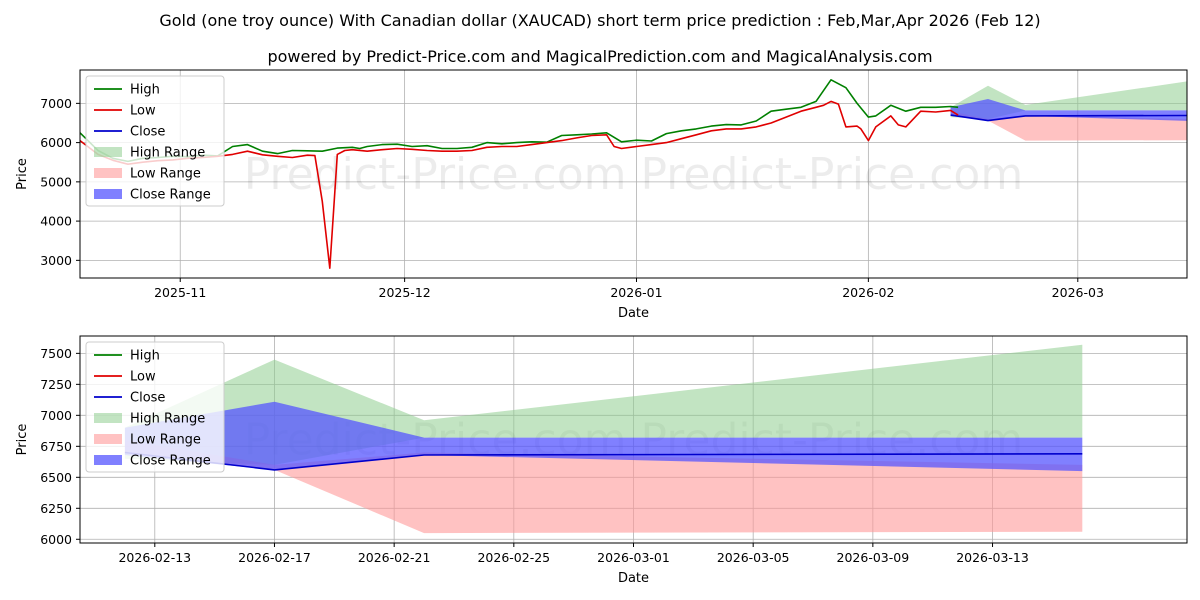  Describe the element at coordinates (992, 557) in the screenshot. I see `x-tick-label: 2026-03-13` at that location.